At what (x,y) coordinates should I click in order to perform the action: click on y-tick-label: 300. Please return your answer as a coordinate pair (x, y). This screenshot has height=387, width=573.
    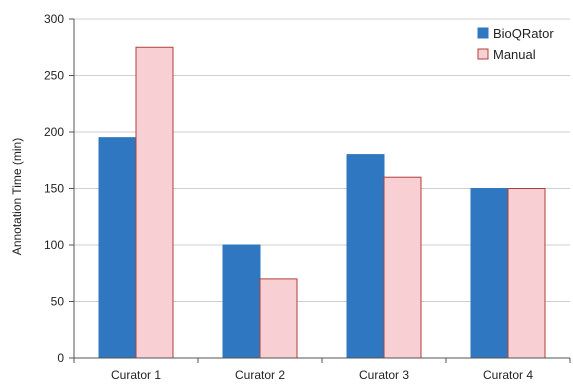
    Looking at the image, I should click on (54, 19).